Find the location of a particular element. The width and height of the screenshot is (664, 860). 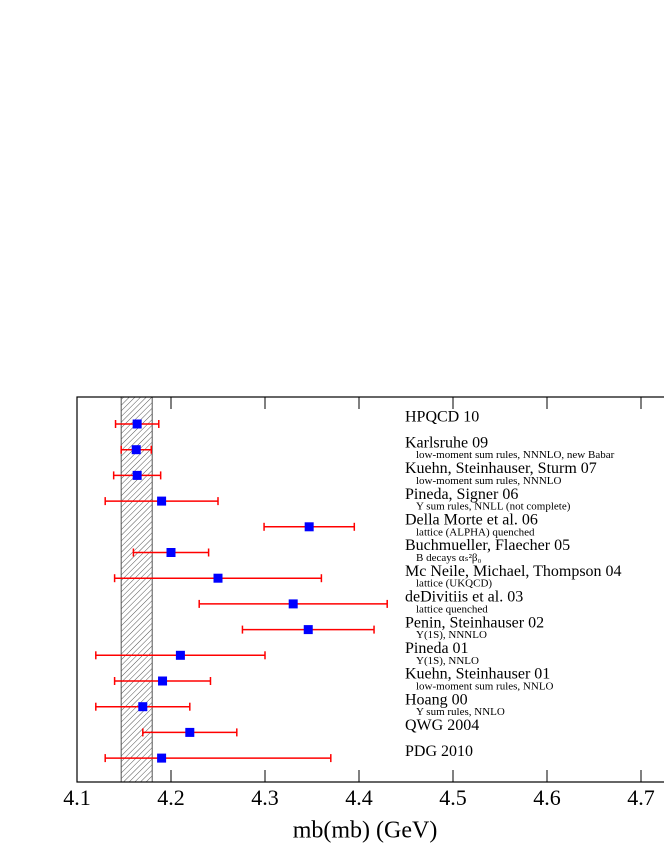

row-sublabel: Υ sum rules, NNLL (not complete) is located at coordinates (493, 507).